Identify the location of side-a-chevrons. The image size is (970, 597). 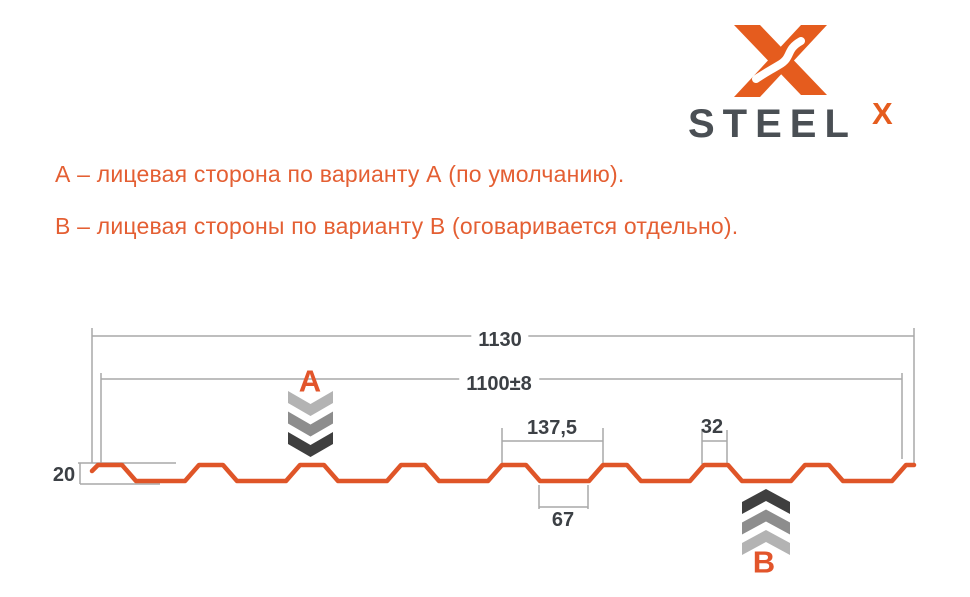
(310, 424).